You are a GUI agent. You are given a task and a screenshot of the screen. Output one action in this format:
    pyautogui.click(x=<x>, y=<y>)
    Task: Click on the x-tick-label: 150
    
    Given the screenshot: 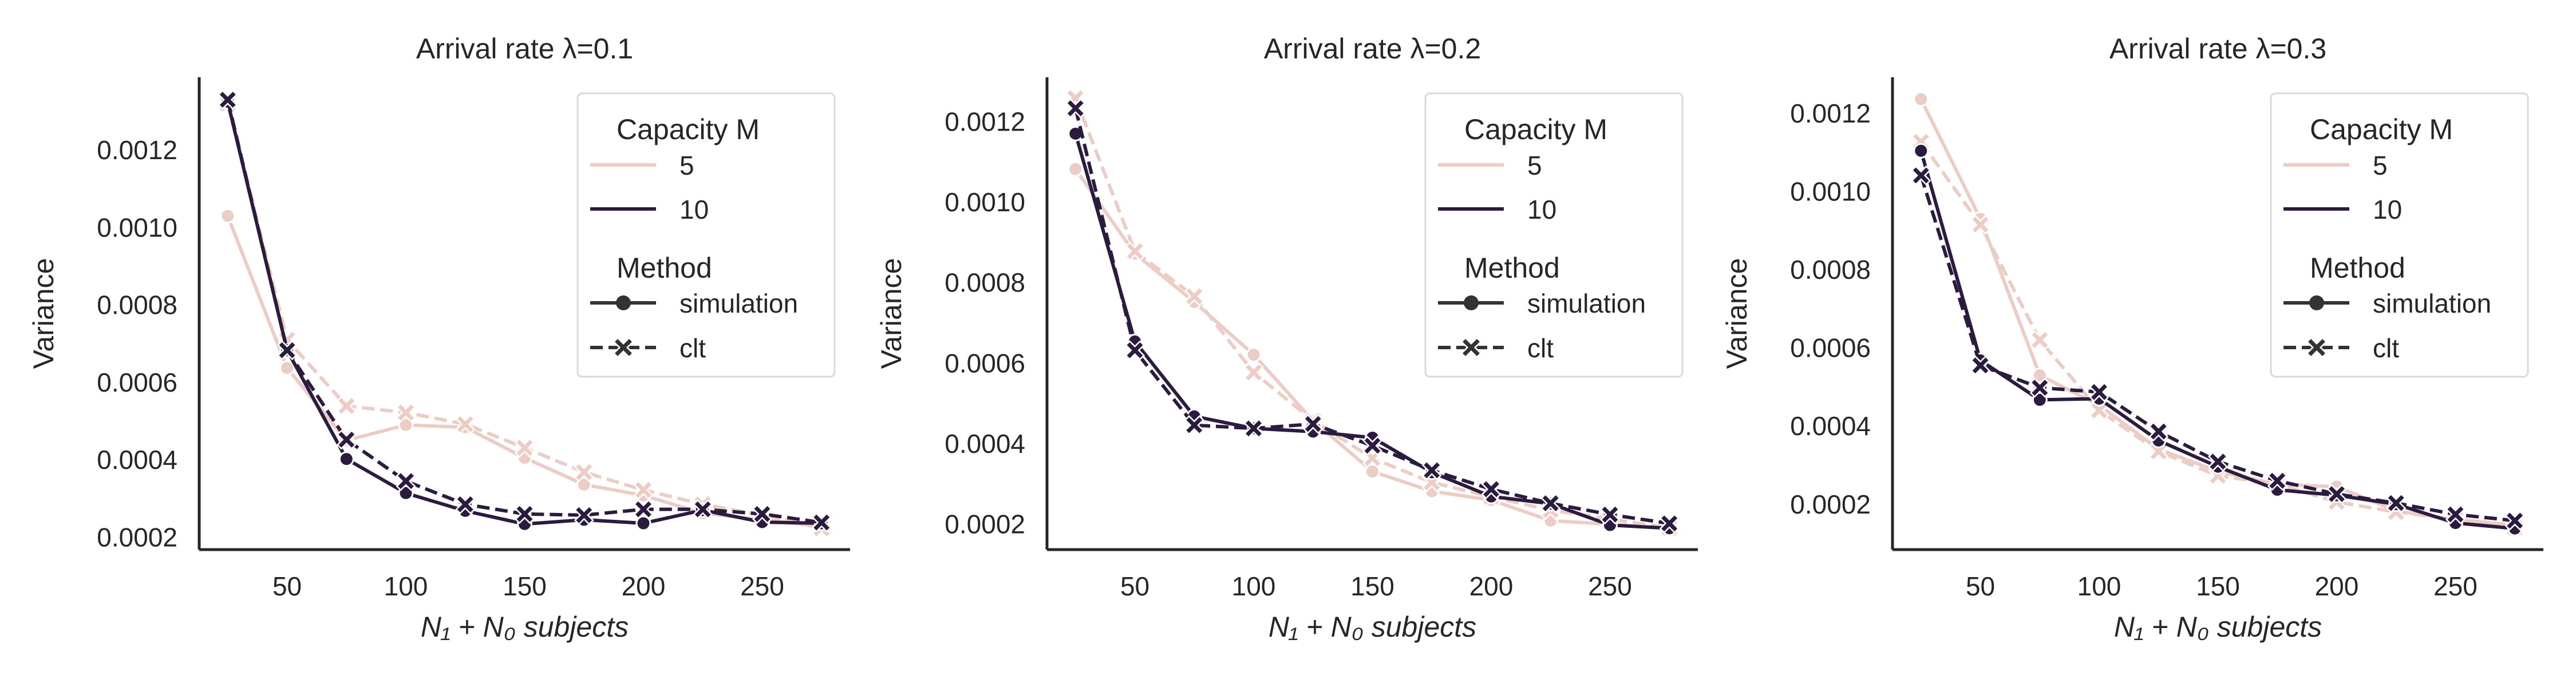 What is the action you would take?
    pyautogui.click(x=525, y=586)
    